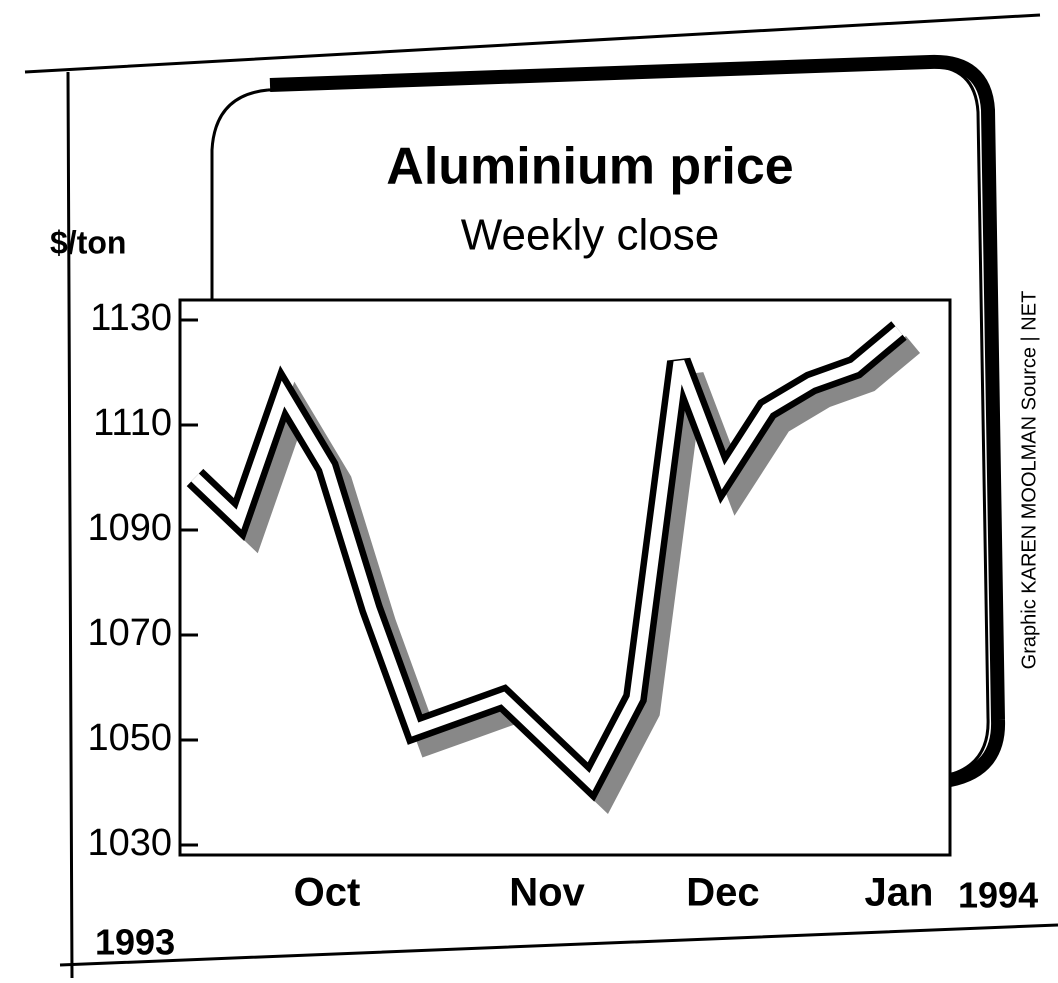 The width and height of the screenshot is (1058, 983). I want to click on y-tick-label: 1050, so click(129, 738).